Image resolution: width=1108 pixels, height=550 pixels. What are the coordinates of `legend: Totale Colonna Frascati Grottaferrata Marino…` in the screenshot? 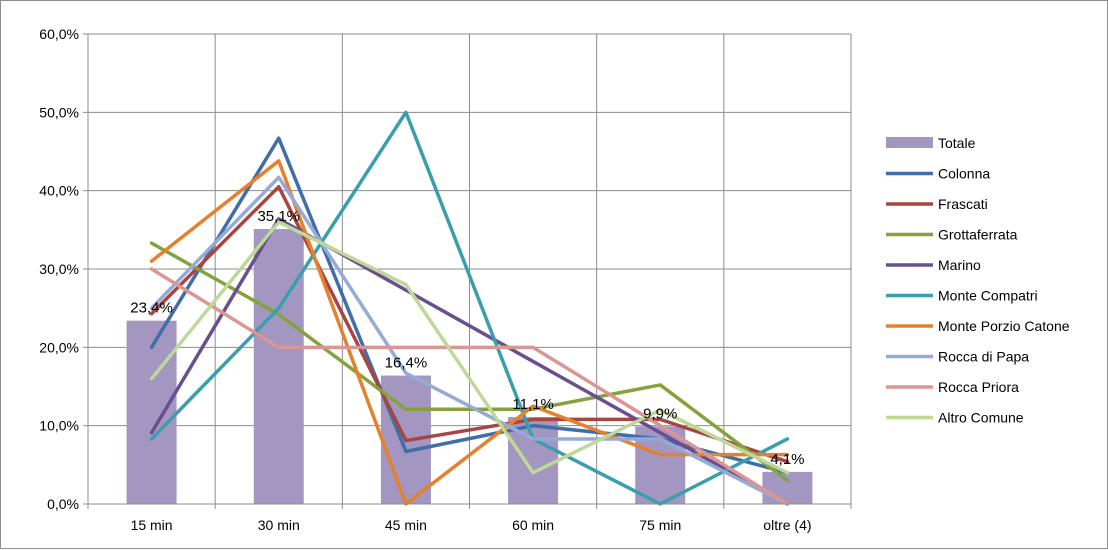 It's located at (978, 280).